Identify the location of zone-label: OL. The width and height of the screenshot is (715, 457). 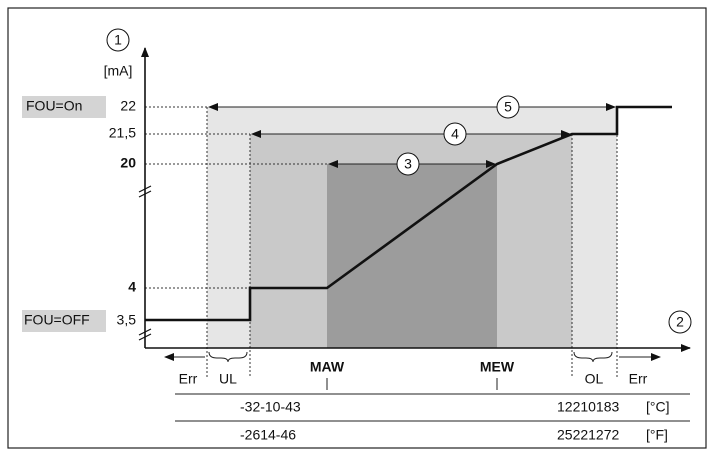
(594, 379).